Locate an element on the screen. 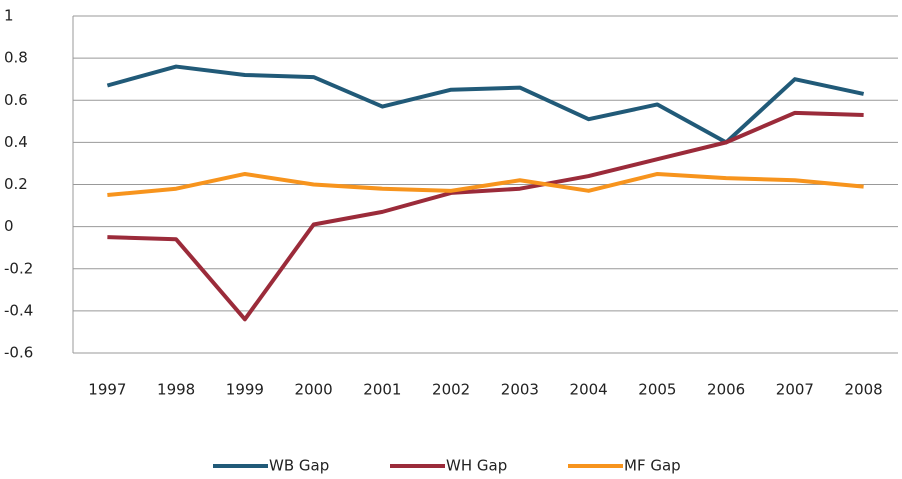 Image resolution: width=902 pixels, height=479 pixels. x-tick-label: 2003 is located at coordinates (520, 390).